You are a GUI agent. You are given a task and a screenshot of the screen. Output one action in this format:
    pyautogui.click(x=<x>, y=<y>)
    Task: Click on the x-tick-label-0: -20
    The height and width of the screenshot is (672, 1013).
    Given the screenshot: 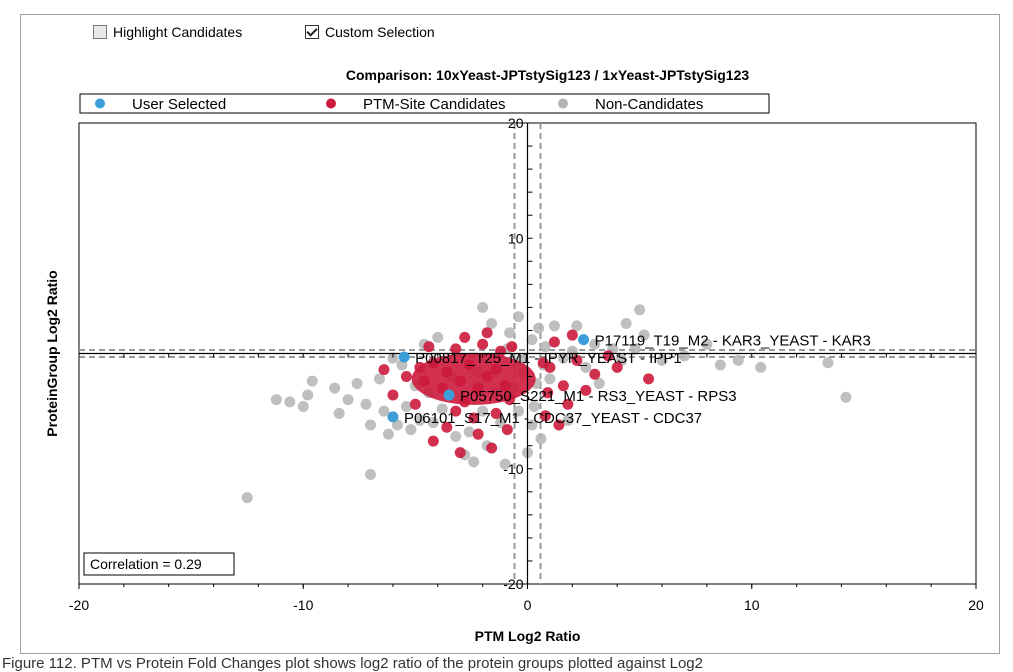 What is the action you would take?
    pyautogui.click(x=79, y=605)
    